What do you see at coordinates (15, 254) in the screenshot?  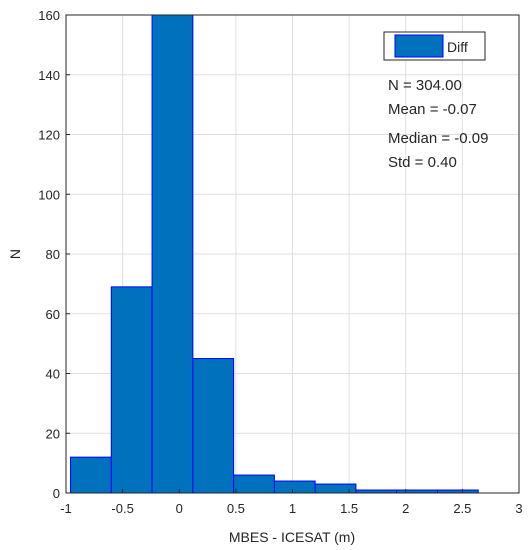 I see `y-axis-label: N` at bounding box center [15, 254].